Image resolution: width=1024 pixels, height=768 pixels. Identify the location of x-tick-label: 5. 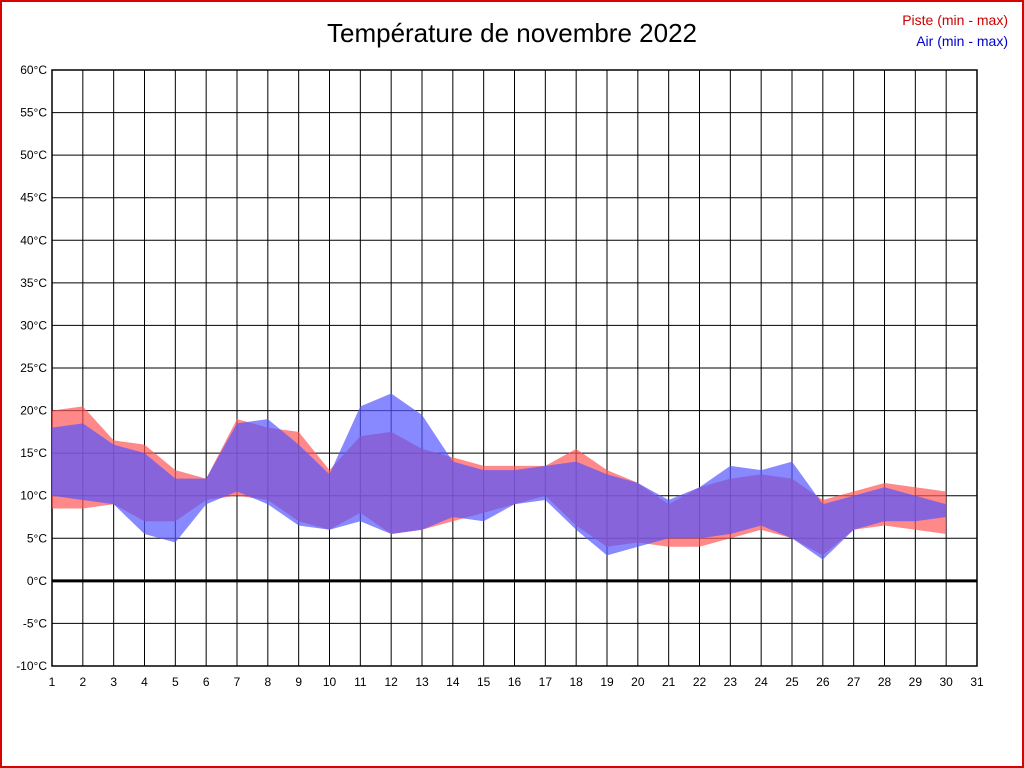
(175, 682).